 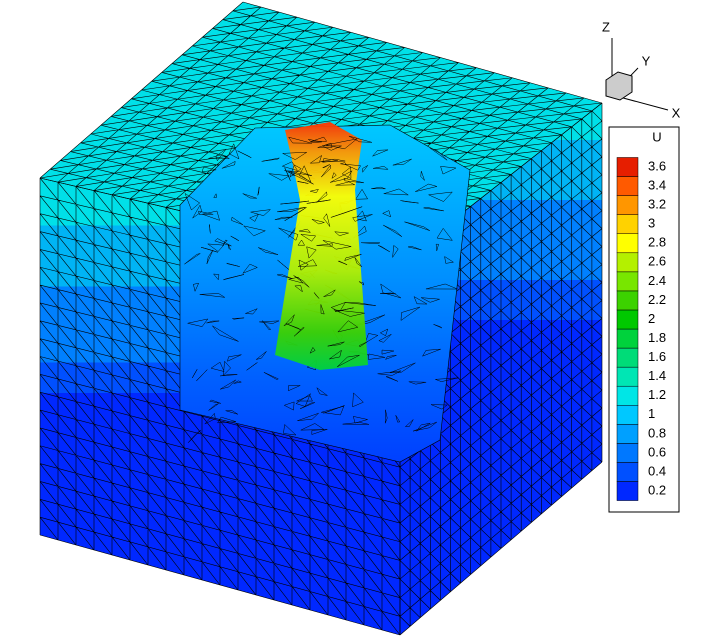 What do you see at coordinates (657, 375) in the screenshot?
I see `legend-label: 1.4` at bounding box center [657, 375].